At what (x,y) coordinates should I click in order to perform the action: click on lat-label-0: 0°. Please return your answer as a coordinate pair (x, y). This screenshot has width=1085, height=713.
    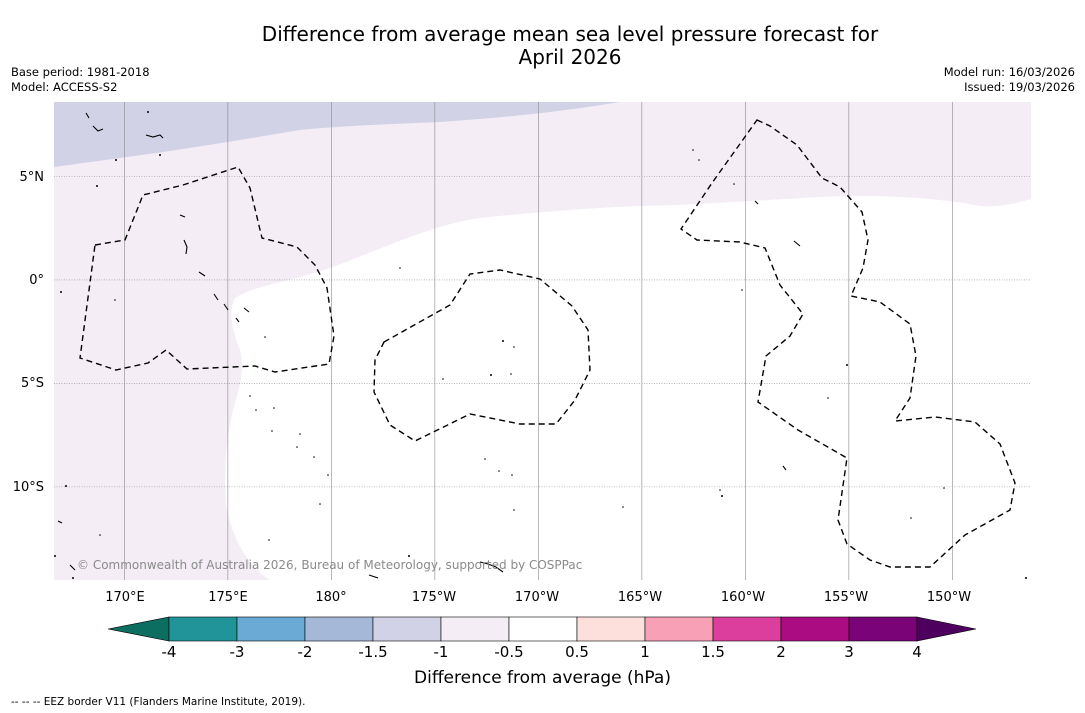
    Looking at the image, I should click on (36, 280).